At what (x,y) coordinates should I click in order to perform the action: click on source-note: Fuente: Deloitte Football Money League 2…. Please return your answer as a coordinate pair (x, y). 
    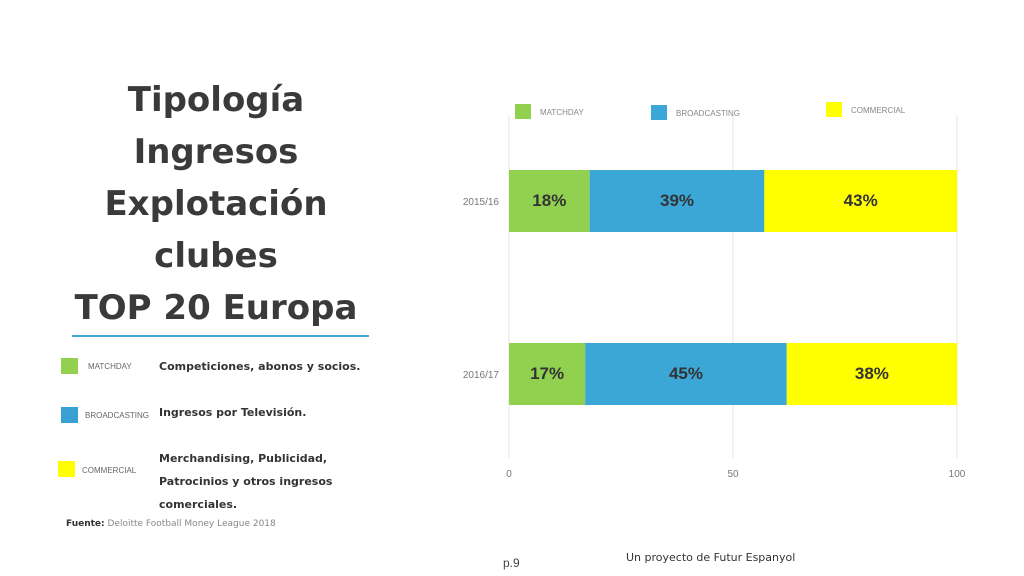
    Looking at the image, I should click on (171, 524).